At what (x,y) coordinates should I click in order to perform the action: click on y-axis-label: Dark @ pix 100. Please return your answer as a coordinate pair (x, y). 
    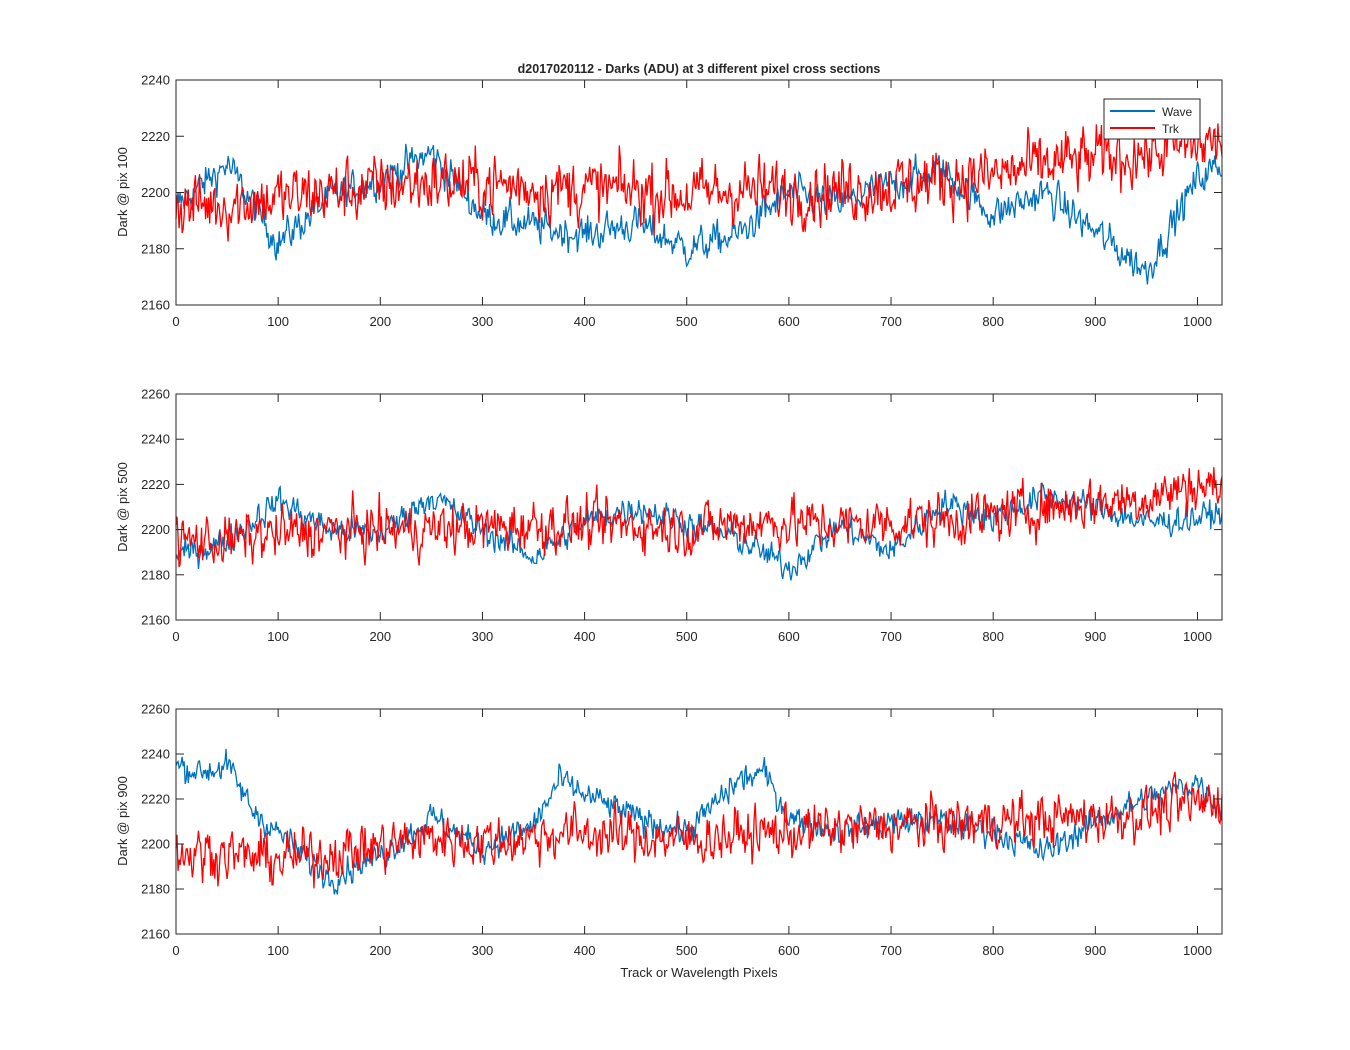
    Looking at the image, I should click on (122, 192).